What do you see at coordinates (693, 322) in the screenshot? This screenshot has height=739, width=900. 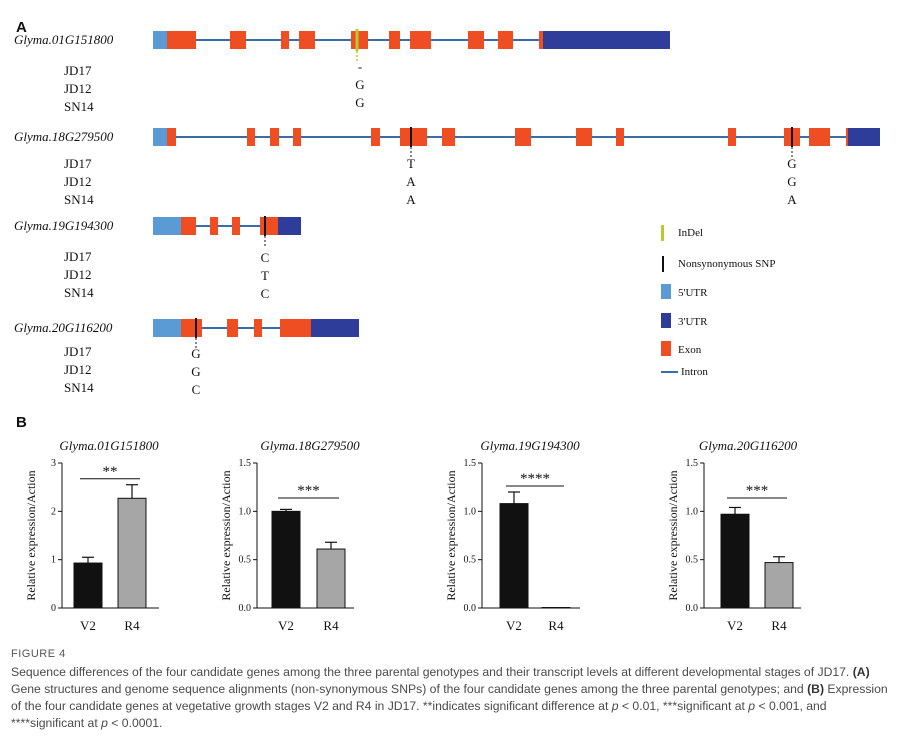 I see `legend-label: 3'UTR` at bounding box center [693, 322].